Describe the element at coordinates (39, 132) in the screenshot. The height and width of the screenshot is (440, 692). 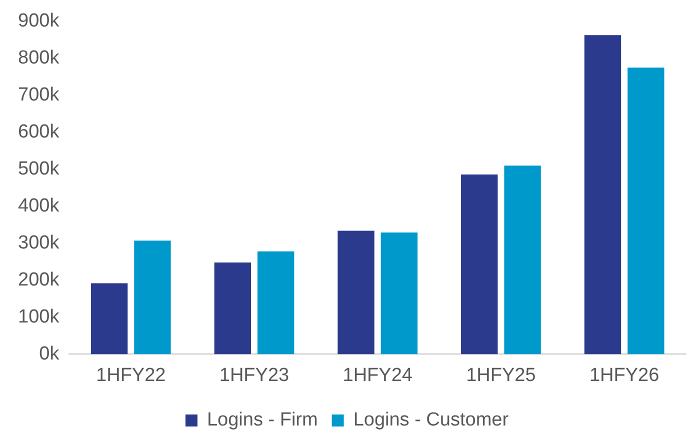
I see `y-tick-label: 600k` at that location.